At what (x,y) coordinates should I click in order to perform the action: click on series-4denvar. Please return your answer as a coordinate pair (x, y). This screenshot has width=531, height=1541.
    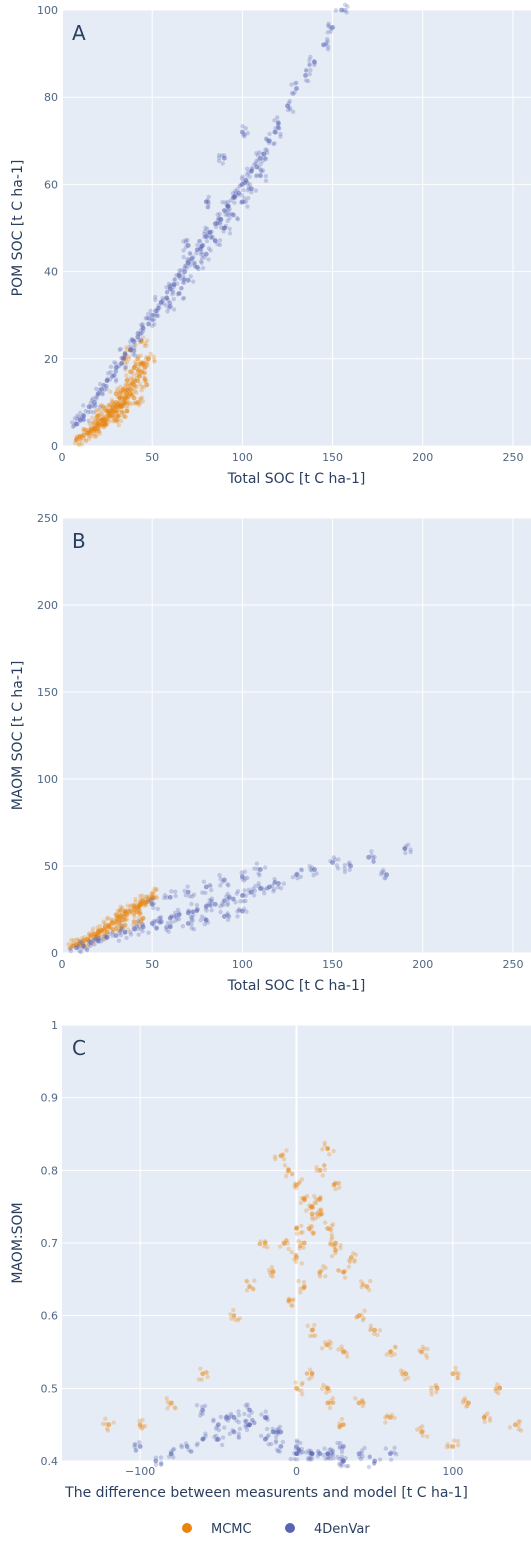
    Looking at the image, I should click on (265, 1436).